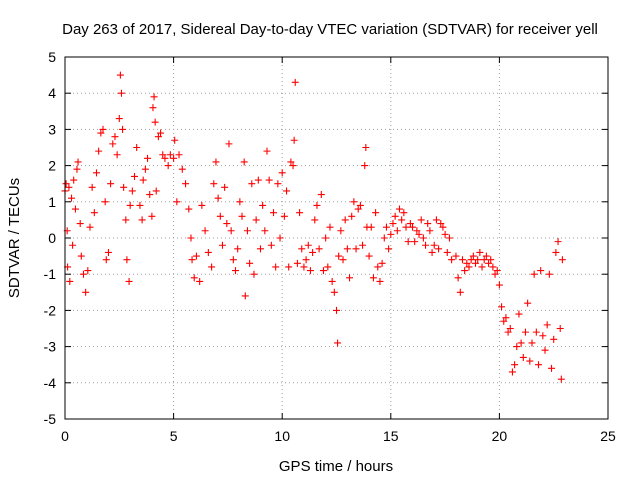 The image size is (640, 480). I want to click on y-tick-label: 2, so click(52, 166).